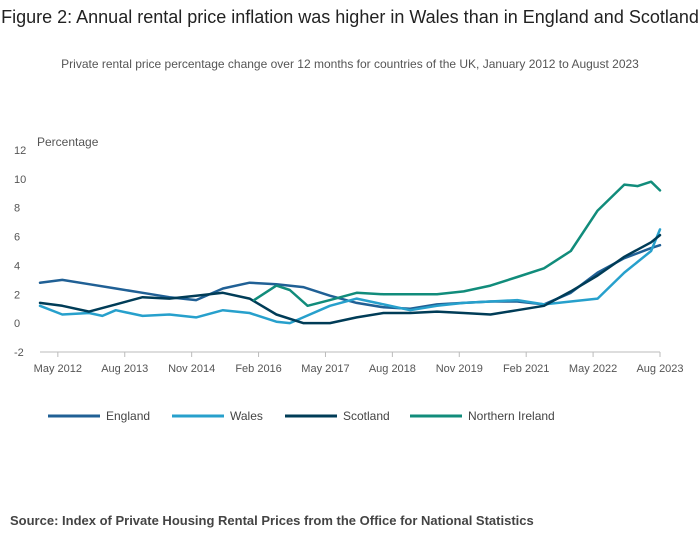  Describe the element at coordinates (366, 416) in the screenshot. I see `legend-label: Scotland` at that location.